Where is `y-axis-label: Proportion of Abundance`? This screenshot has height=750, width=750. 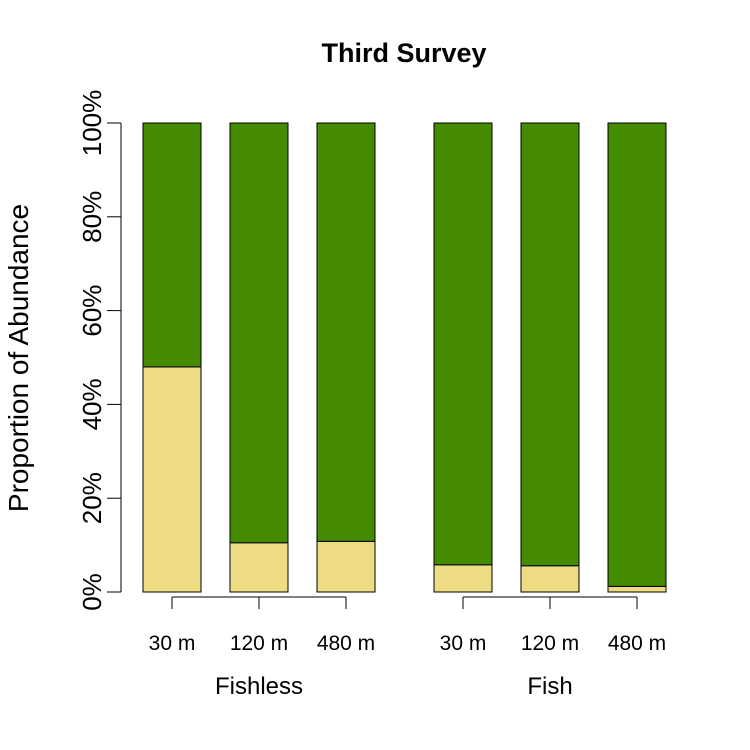
y-axis-label: Proportion of Abundance is located at coordinates (18, 358).